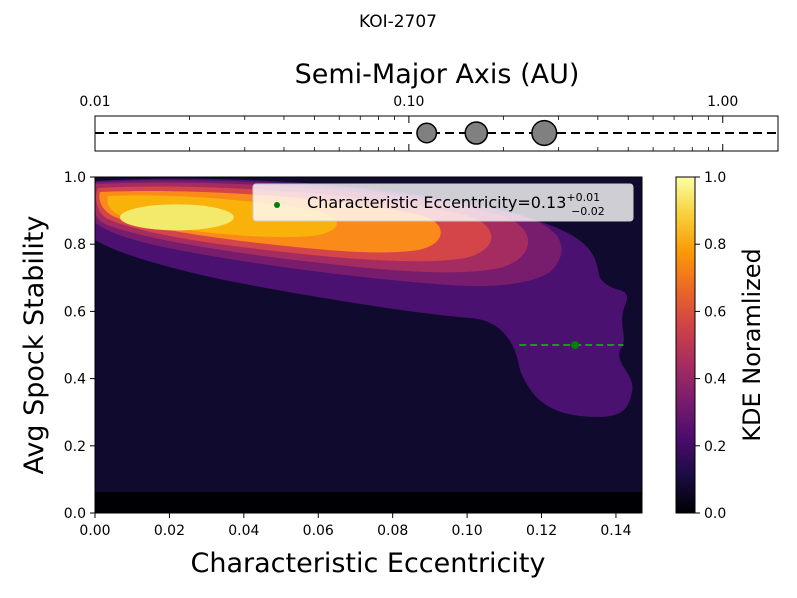 The width and height of the screenshot is (797, 598). I want to click on kde-xaxis: 0.00 0.02 0.04 0.06 0.08 0.10 0.12 0.14, so click(355, 526).